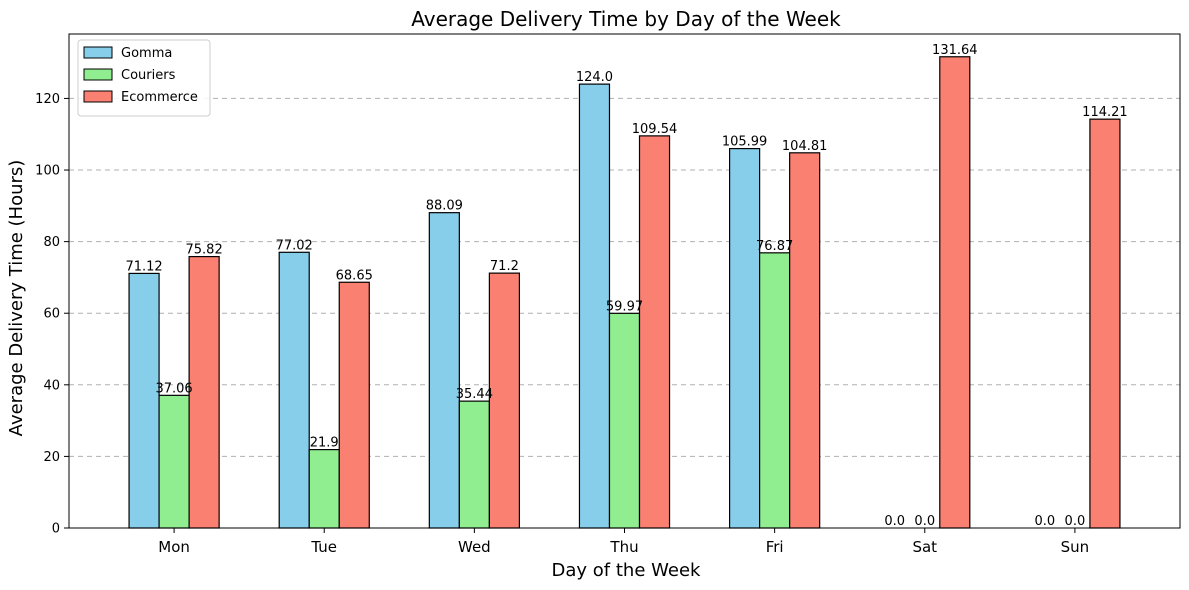 This screenshot has width=1189, height=590. Describe the element at coordinates (51, 242) in the screenshot. I see `y-tick-label: 80` at that location.